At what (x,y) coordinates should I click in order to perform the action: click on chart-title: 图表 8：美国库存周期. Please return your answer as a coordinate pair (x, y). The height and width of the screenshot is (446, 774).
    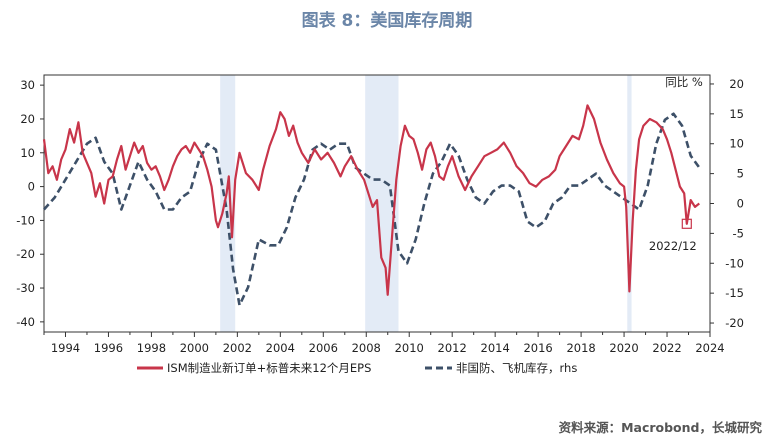
    Looking at the image, I should click on (387, 20).